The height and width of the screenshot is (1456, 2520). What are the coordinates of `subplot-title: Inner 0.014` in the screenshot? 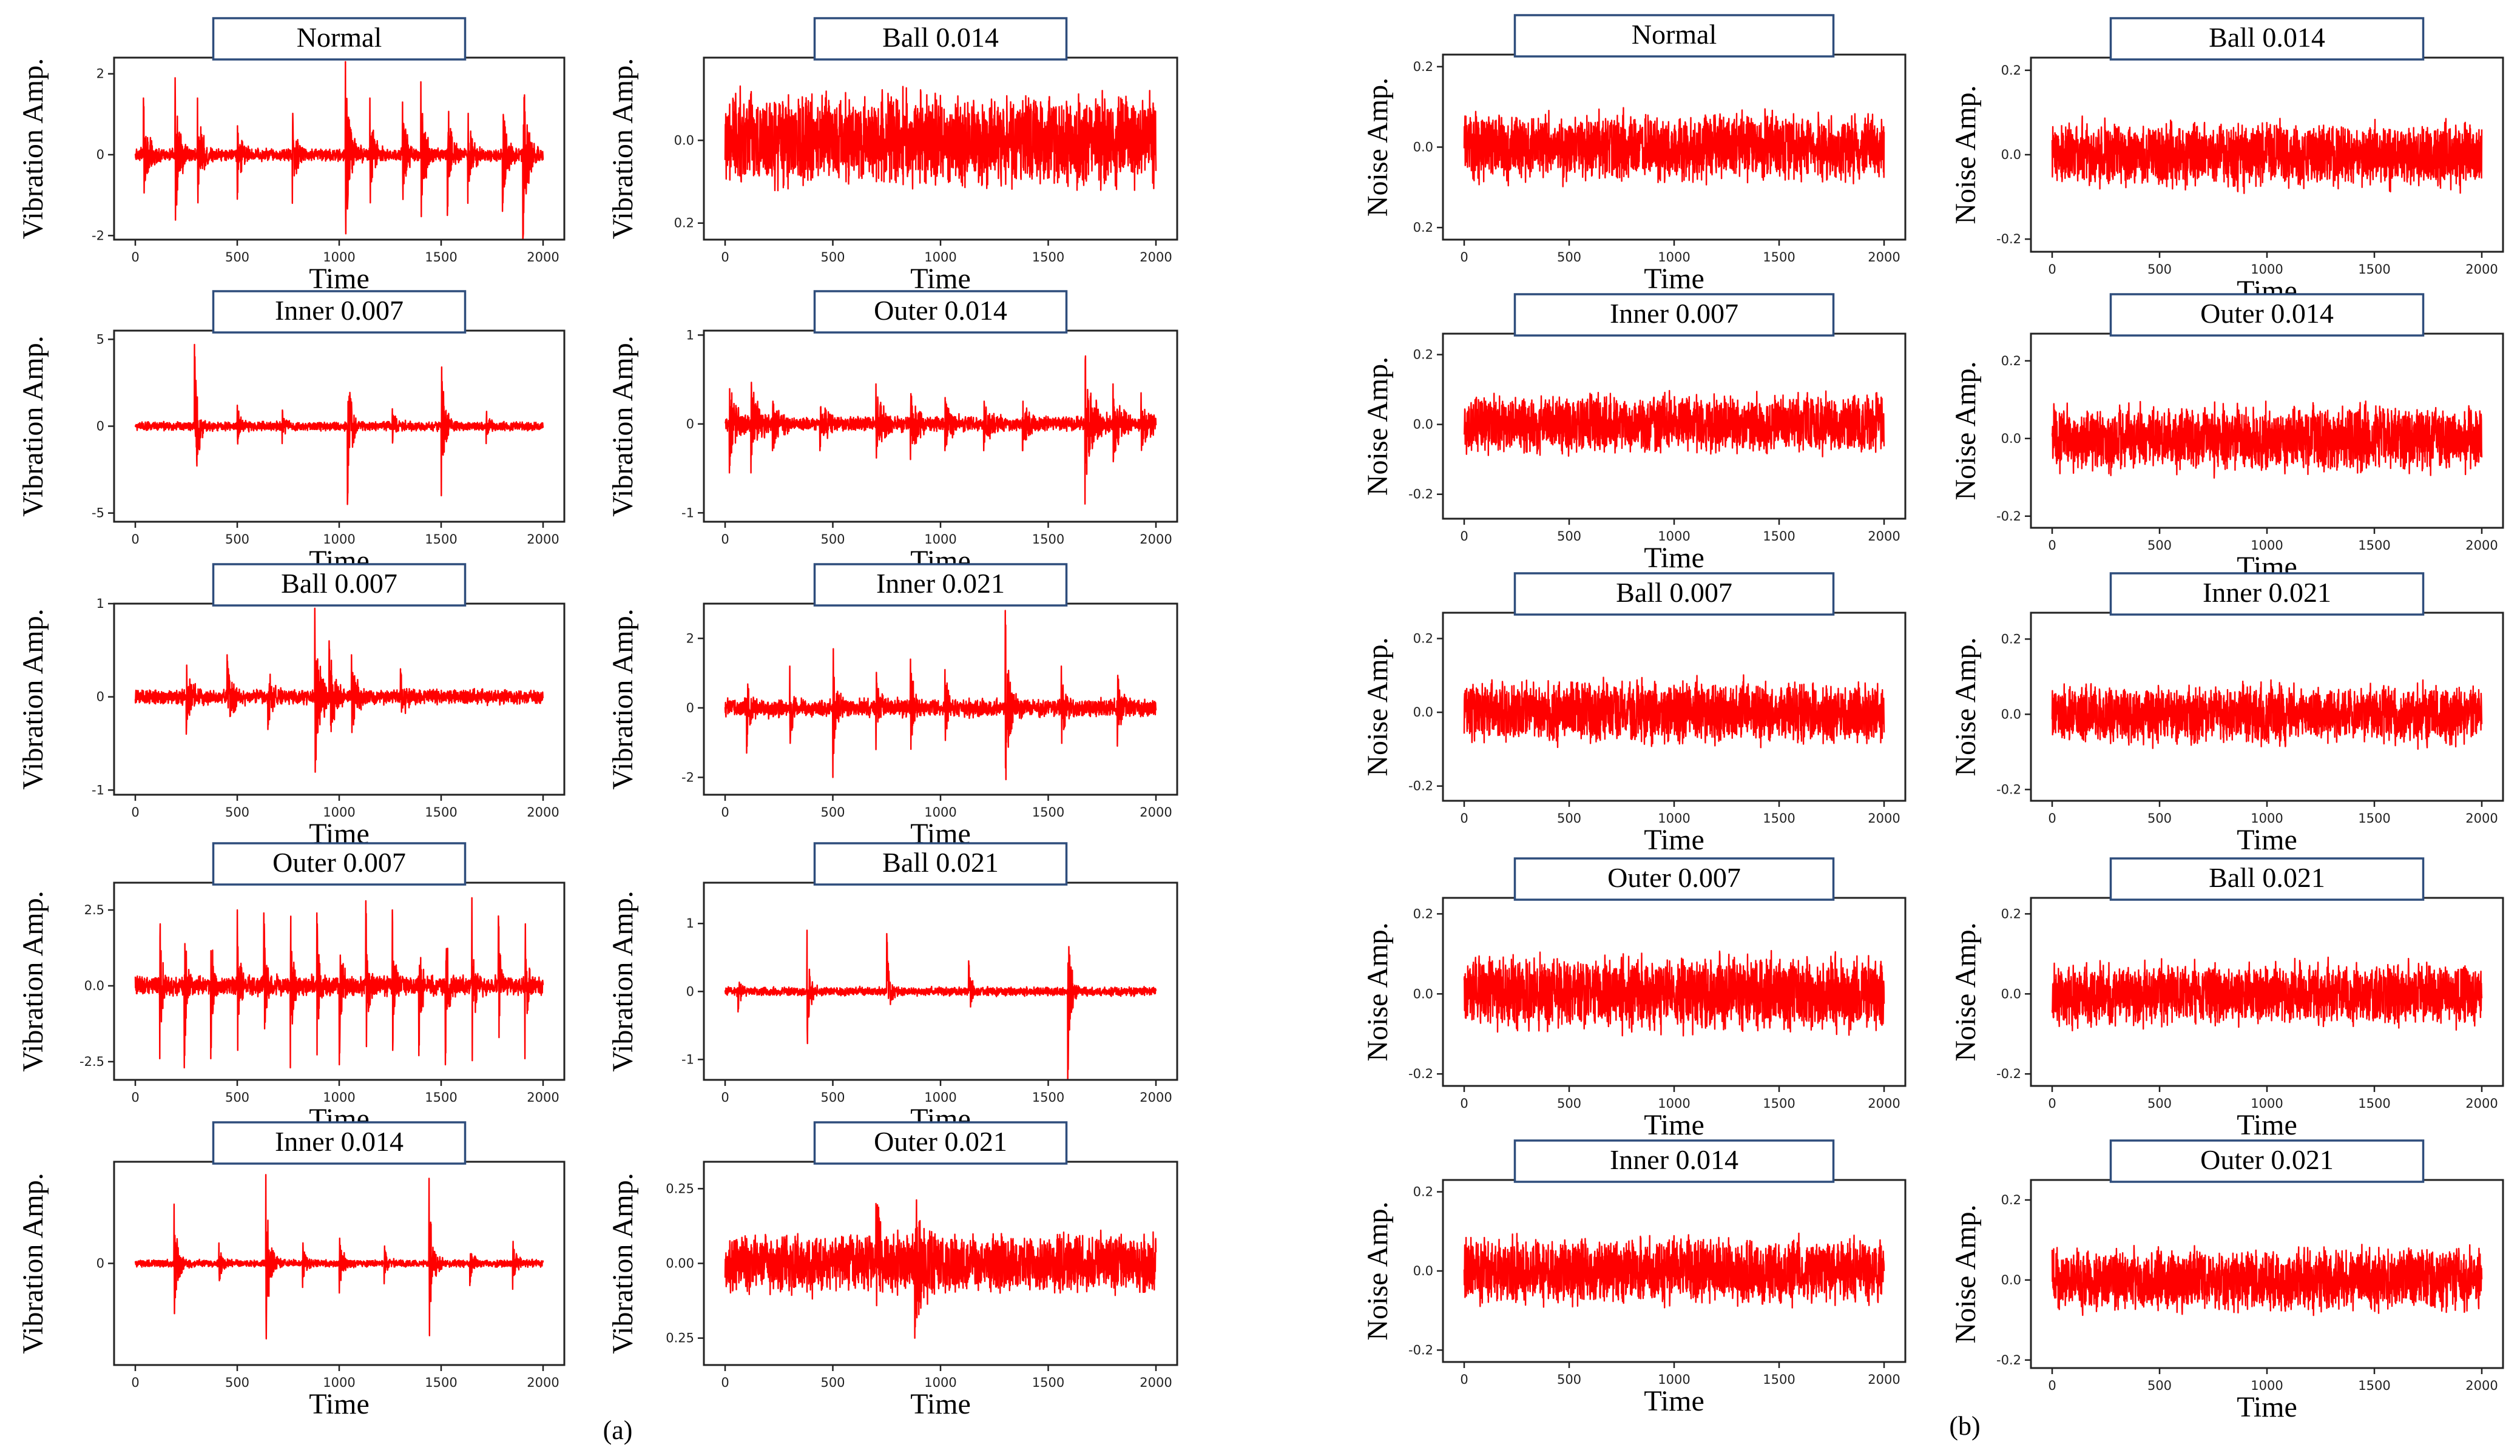 It's located at (339, 1141).